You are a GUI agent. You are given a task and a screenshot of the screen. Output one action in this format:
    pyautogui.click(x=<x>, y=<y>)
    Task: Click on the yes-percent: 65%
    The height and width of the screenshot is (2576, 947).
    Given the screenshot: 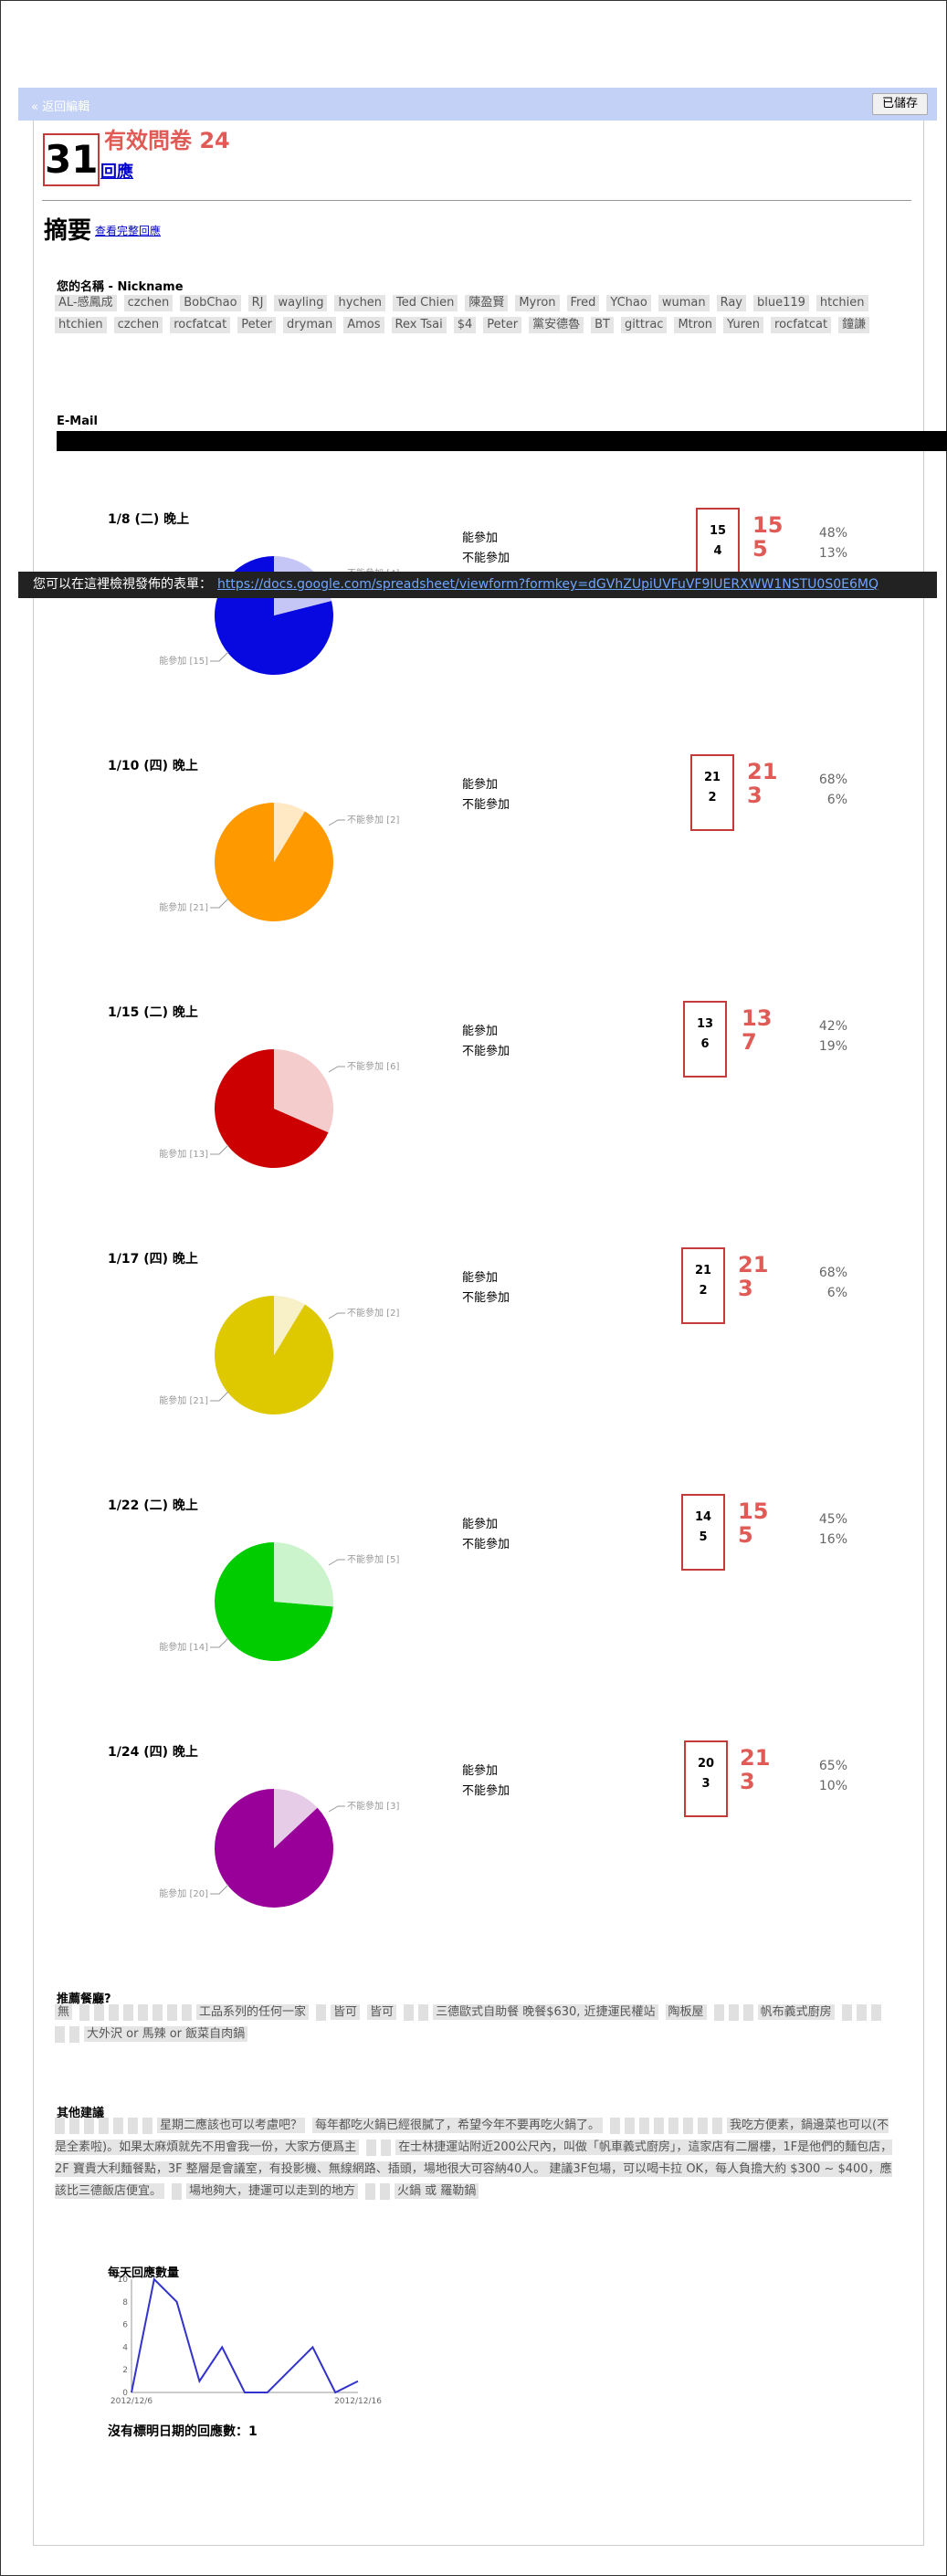 What is the action you would take?
    pyautogui.click(x=833, y=1766)
    